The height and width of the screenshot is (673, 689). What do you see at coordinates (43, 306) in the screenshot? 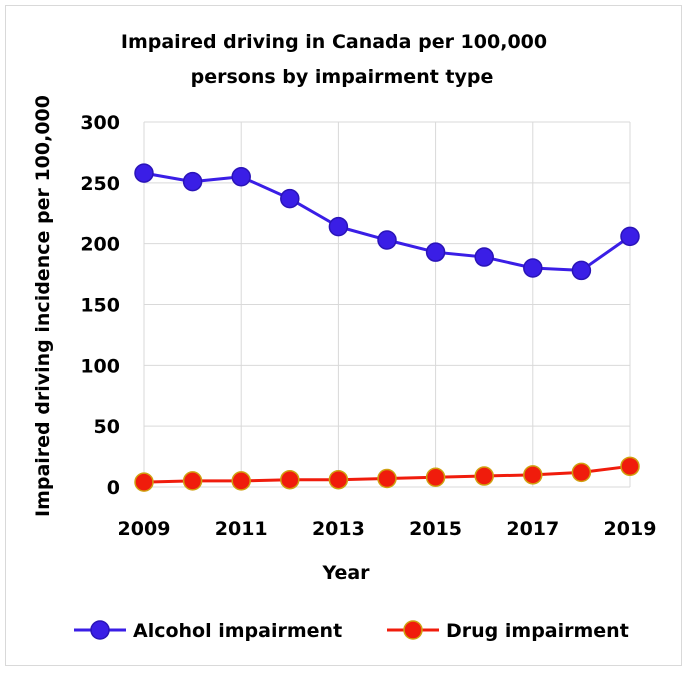
I see `y-axis-title: Impaired driving incidence per 100,000` at bounding box center [43, 306].